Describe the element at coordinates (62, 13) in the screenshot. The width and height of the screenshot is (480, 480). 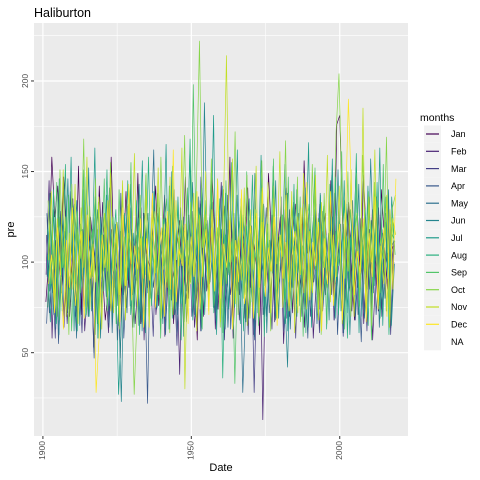
I see `chart-title: Haliburton` at that location.